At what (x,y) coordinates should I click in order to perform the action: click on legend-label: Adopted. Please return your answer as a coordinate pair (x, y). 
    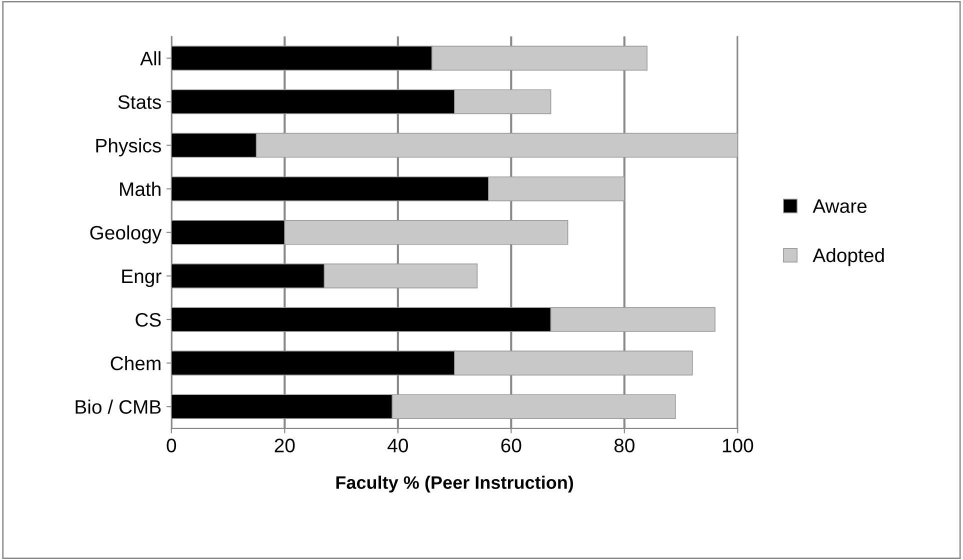
    Looking at the image, I should click on (848, 257).